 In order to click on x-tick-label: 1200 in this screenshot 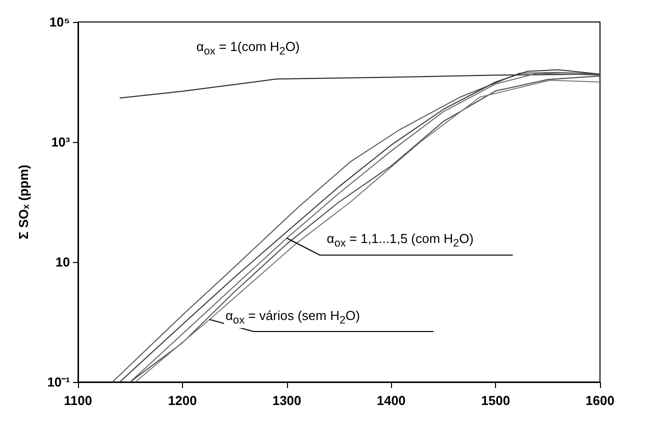, I will do `click(182, 400)`.